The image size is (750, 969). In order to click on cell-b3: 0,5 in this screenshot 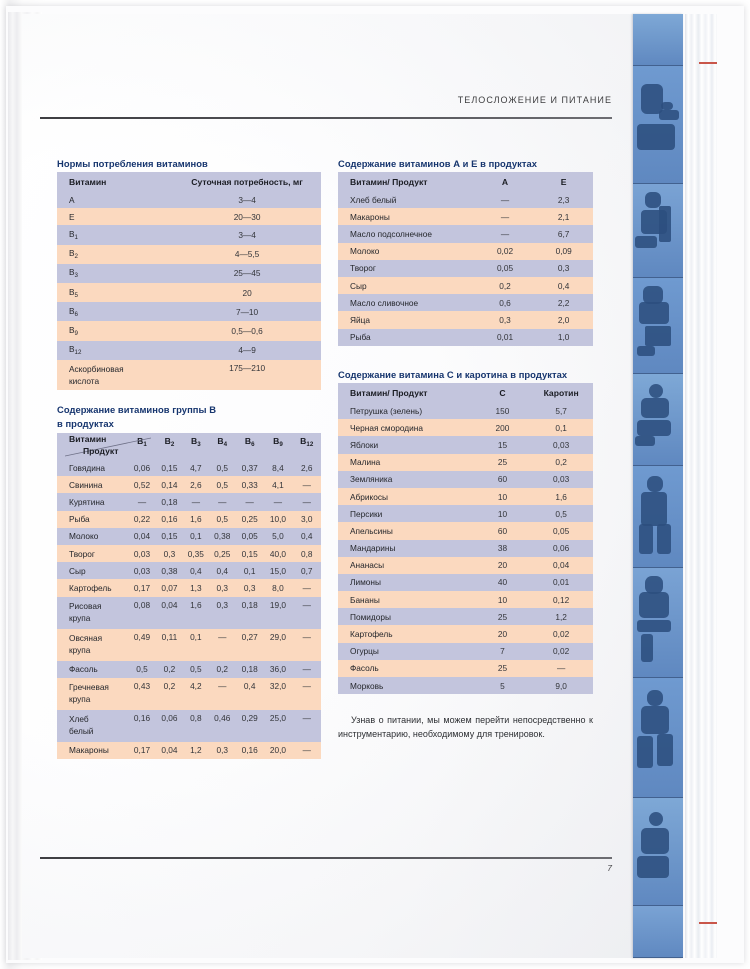, I will do `click(196, 669)`.